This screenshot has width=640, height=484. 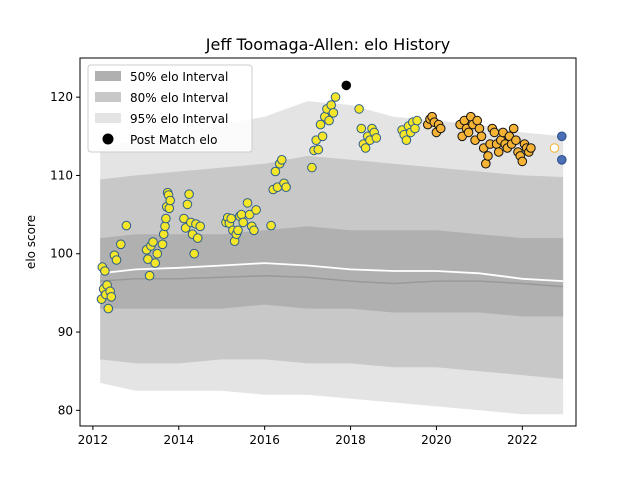 I want to click on chart-title: Jeff Toomaga-Allen: elo History, so click(x=327, y=44).